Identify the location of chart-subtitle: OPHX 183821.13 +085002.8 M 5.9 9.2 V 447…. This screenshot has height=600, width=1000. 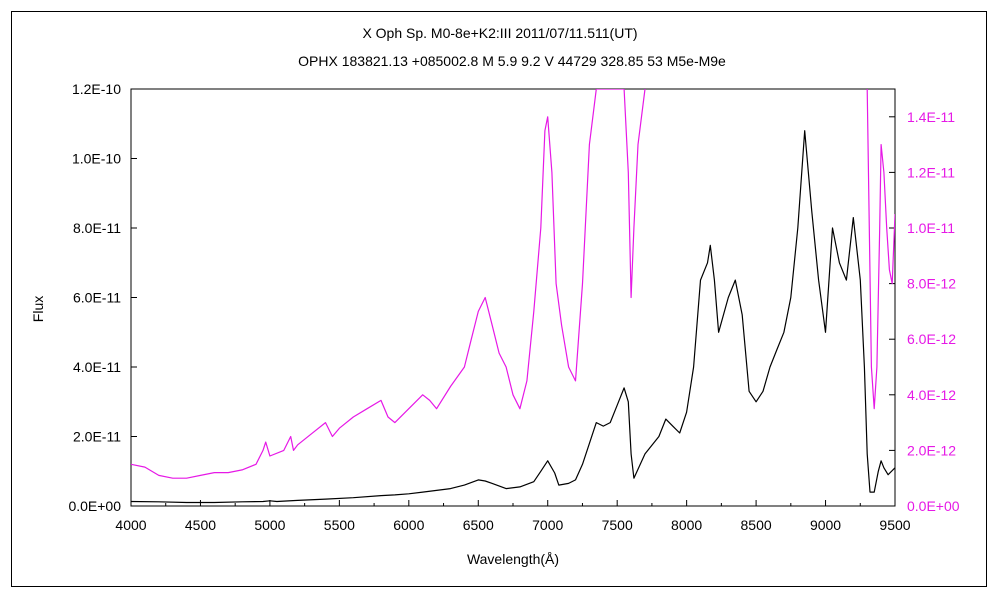
(512, 61).